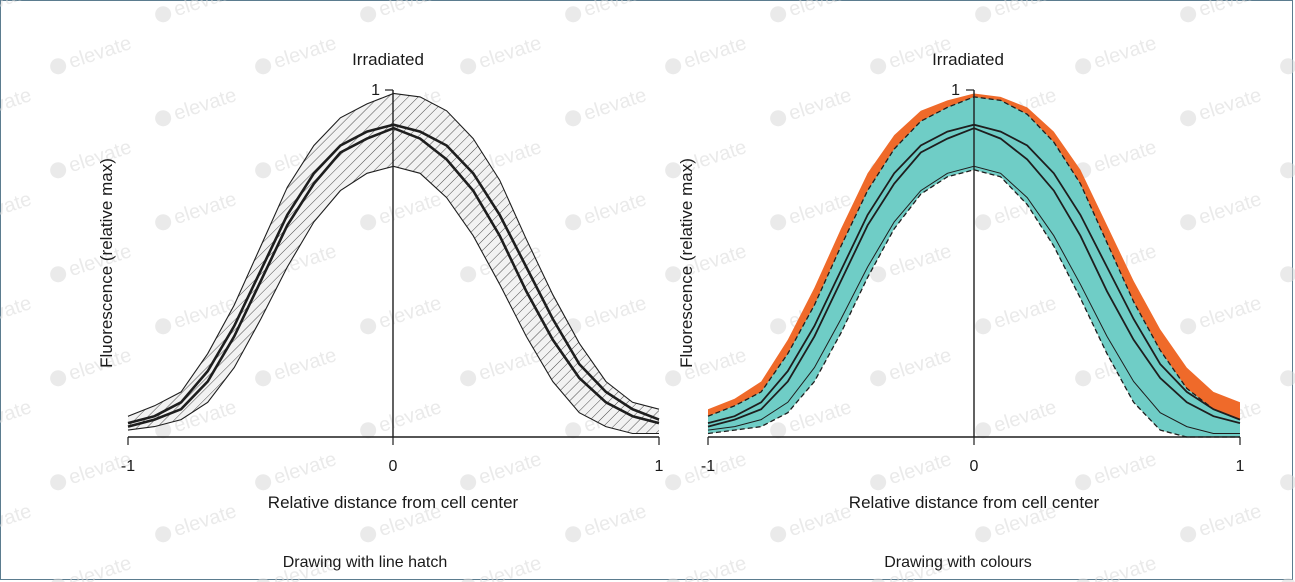 The height and width of the screenshot is (582, 1295). Describe the element at coordinates (388, 59) in the screenshot. I see `chart-title-left: Irradiated` at that location.